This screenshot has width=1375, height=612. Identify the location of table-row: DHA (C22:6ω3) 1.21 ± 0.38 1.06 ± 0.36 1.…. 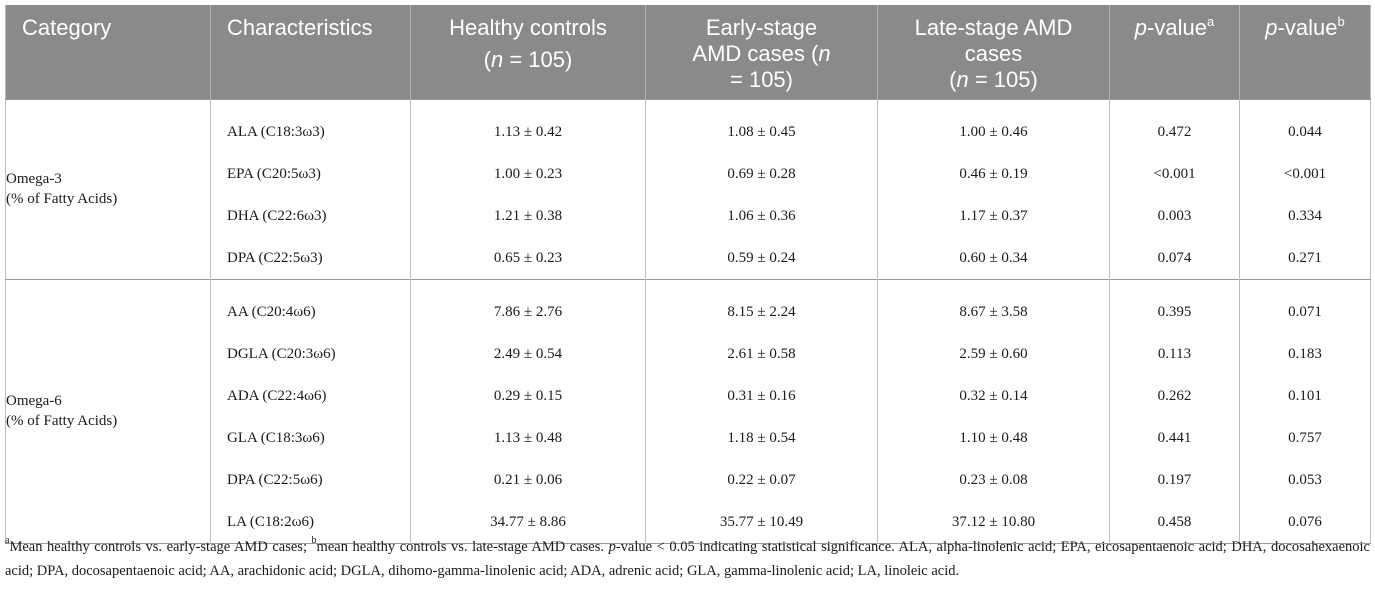
(688, 216).